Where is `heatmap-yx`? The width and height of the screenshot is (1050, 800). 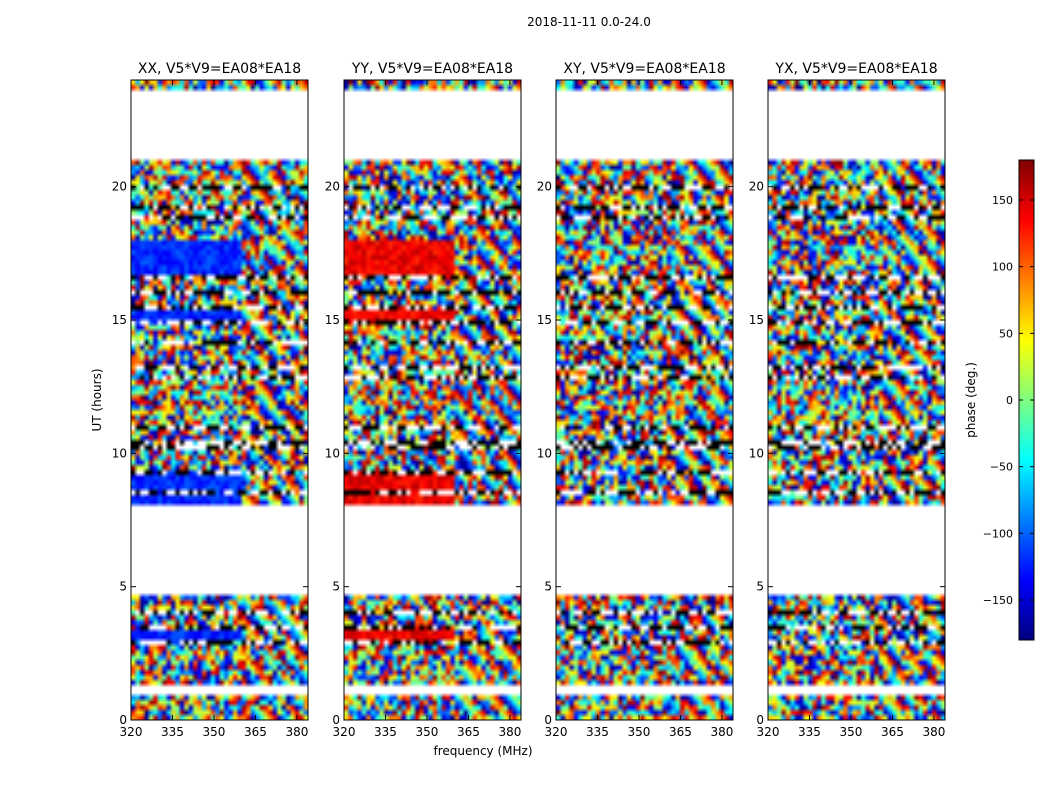 heatmap-yx is located at coordinates (856, 400).